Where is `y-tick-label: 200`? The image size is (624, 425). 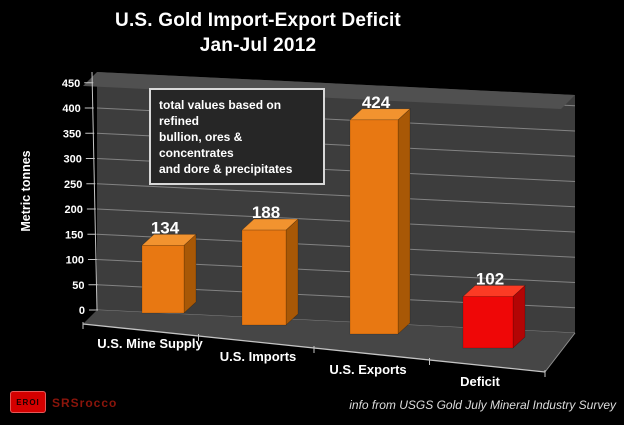 y-tick-label: 200 is located at coordinates (74, 210).